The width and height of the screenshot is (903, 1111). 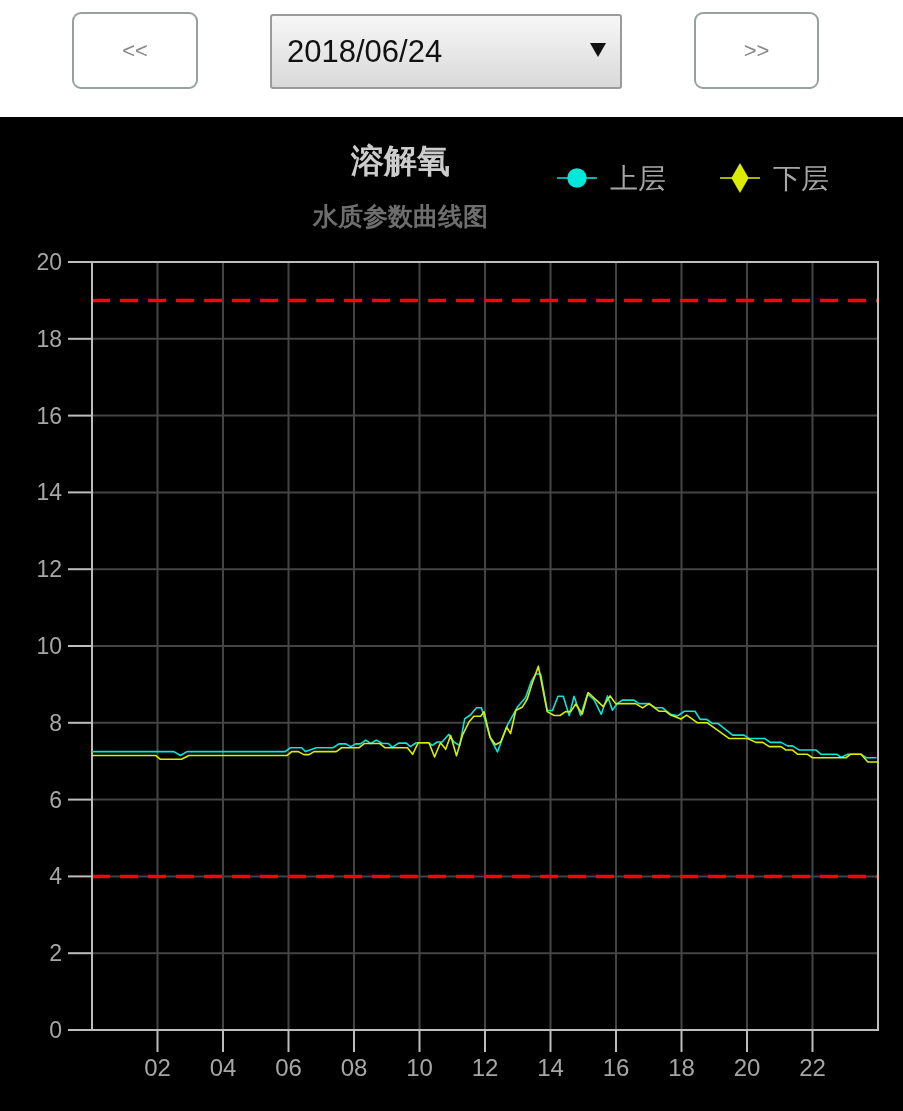 I want to click on y-tick-label: 18, so click(x=49, y=338).